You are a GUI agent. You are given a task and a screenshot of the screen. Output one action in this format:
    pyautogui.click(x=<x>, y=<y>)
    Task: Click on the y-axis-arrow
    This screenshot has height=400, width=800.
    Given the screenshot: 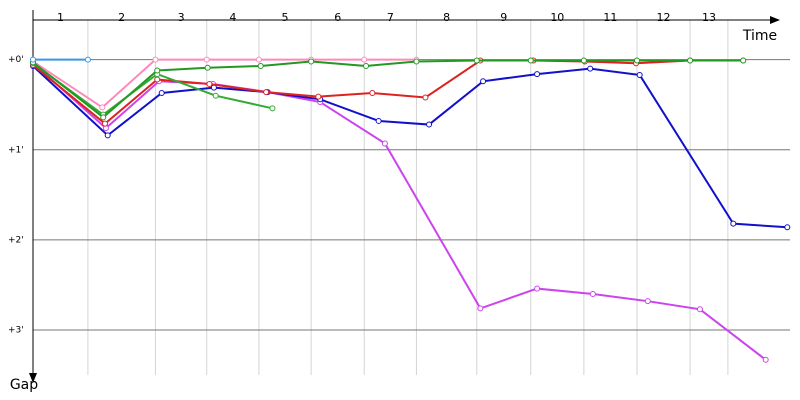 What is the action you would take?
    pyautogui.click(x=33, y=378)
    